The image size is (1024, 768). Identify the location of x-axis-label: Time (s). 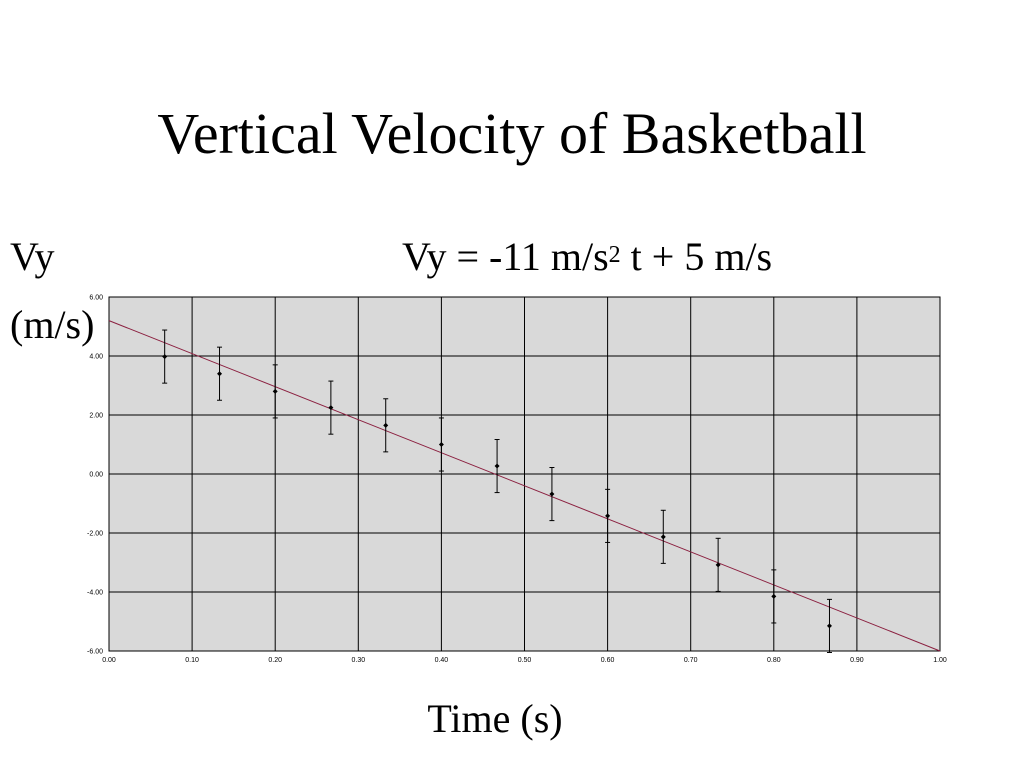
(495, 718).